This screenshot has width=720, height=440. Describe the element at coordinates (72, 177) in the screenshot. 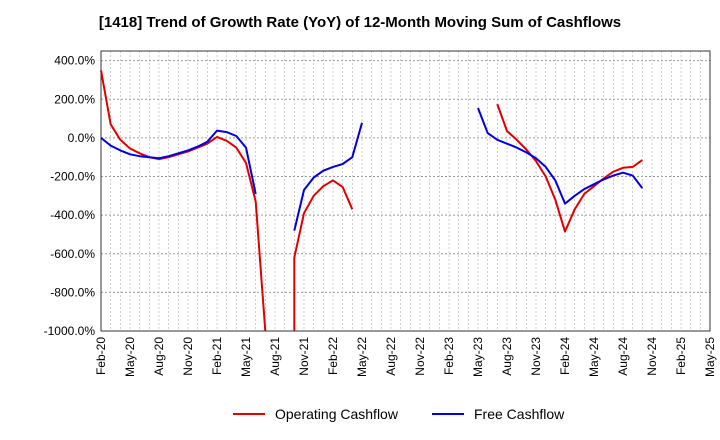

I see `y-tick-label: -200.0%` at that location.